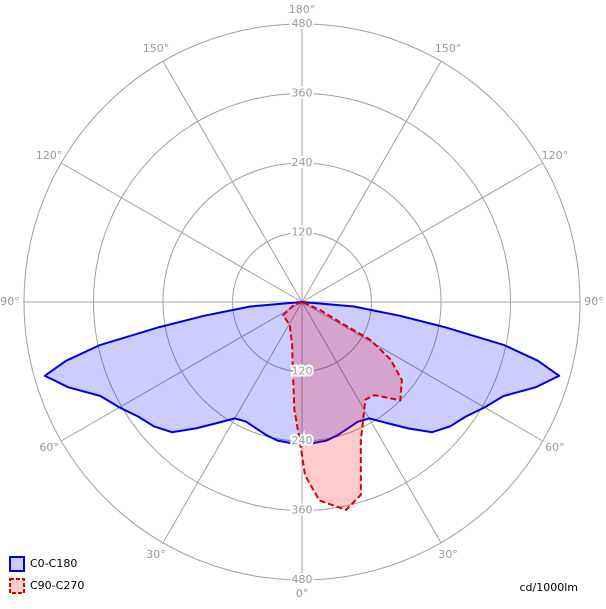  What do you see at coordinates (302, 9) in the screenshot?
I see `angle-label: 180°` at bounding box center [302, 9].